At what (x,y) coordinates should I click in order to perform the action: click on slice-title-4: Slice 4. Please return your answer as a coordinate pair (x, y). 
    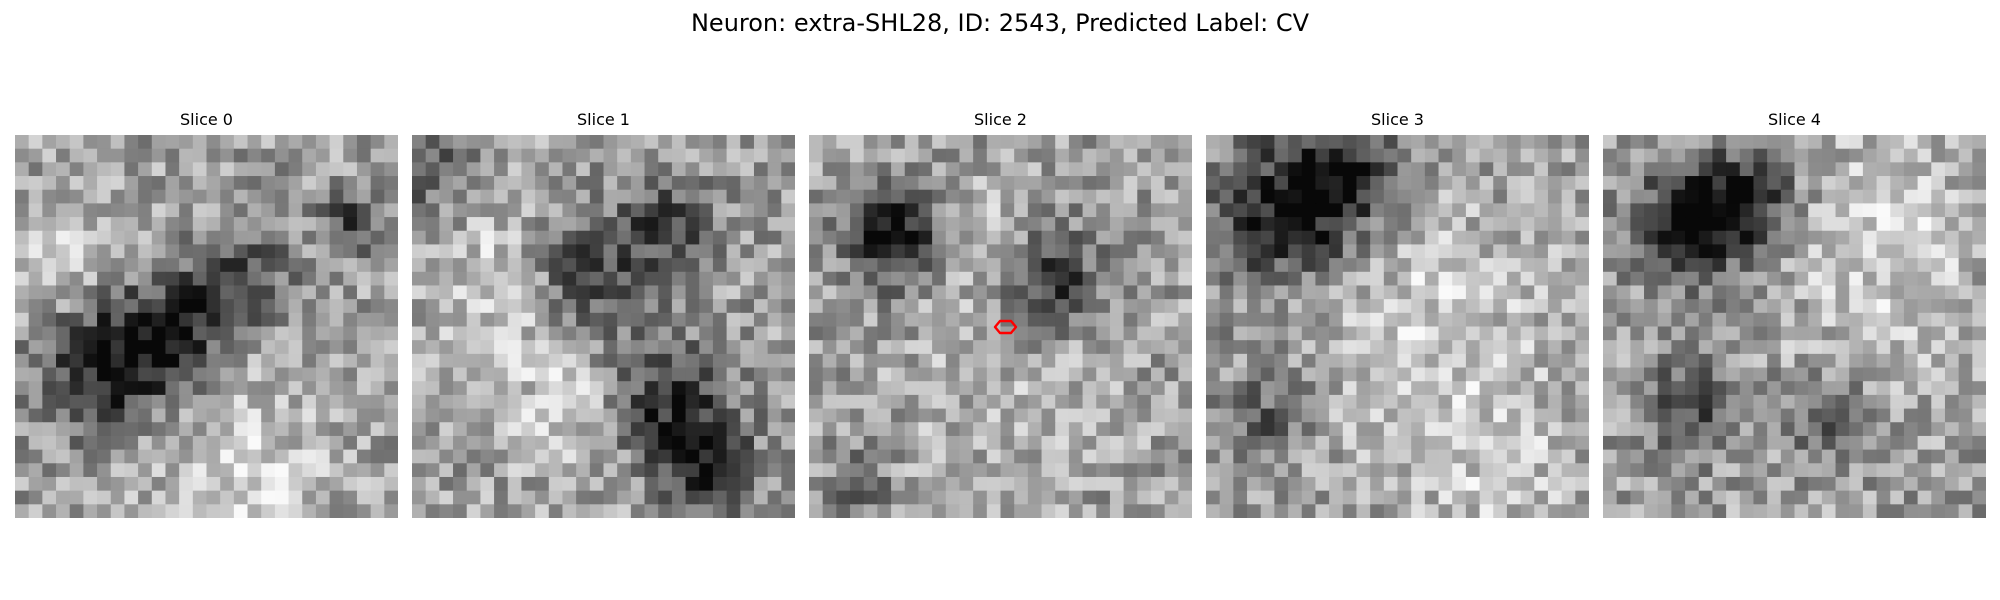
    Looking at the image, I should click on (1794, 119).